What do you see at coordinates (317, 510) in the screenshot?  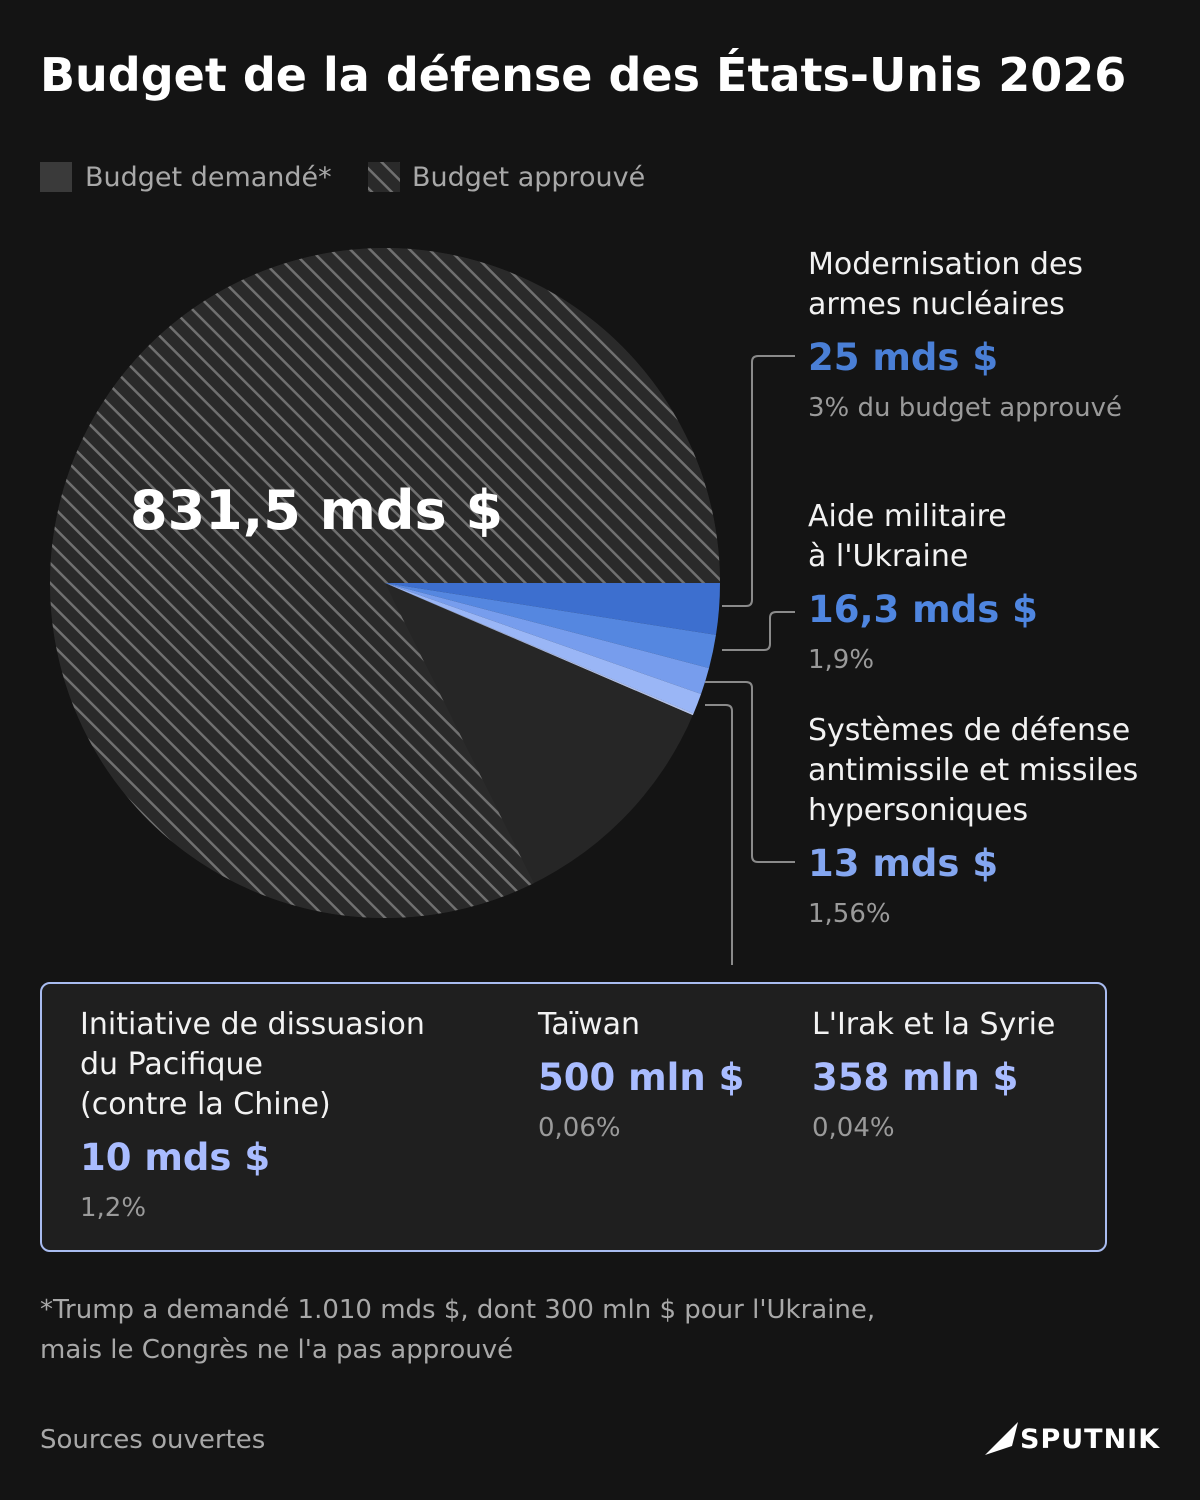 I see `value-label: 831,5 mds $` at bounding box center [317, 510].